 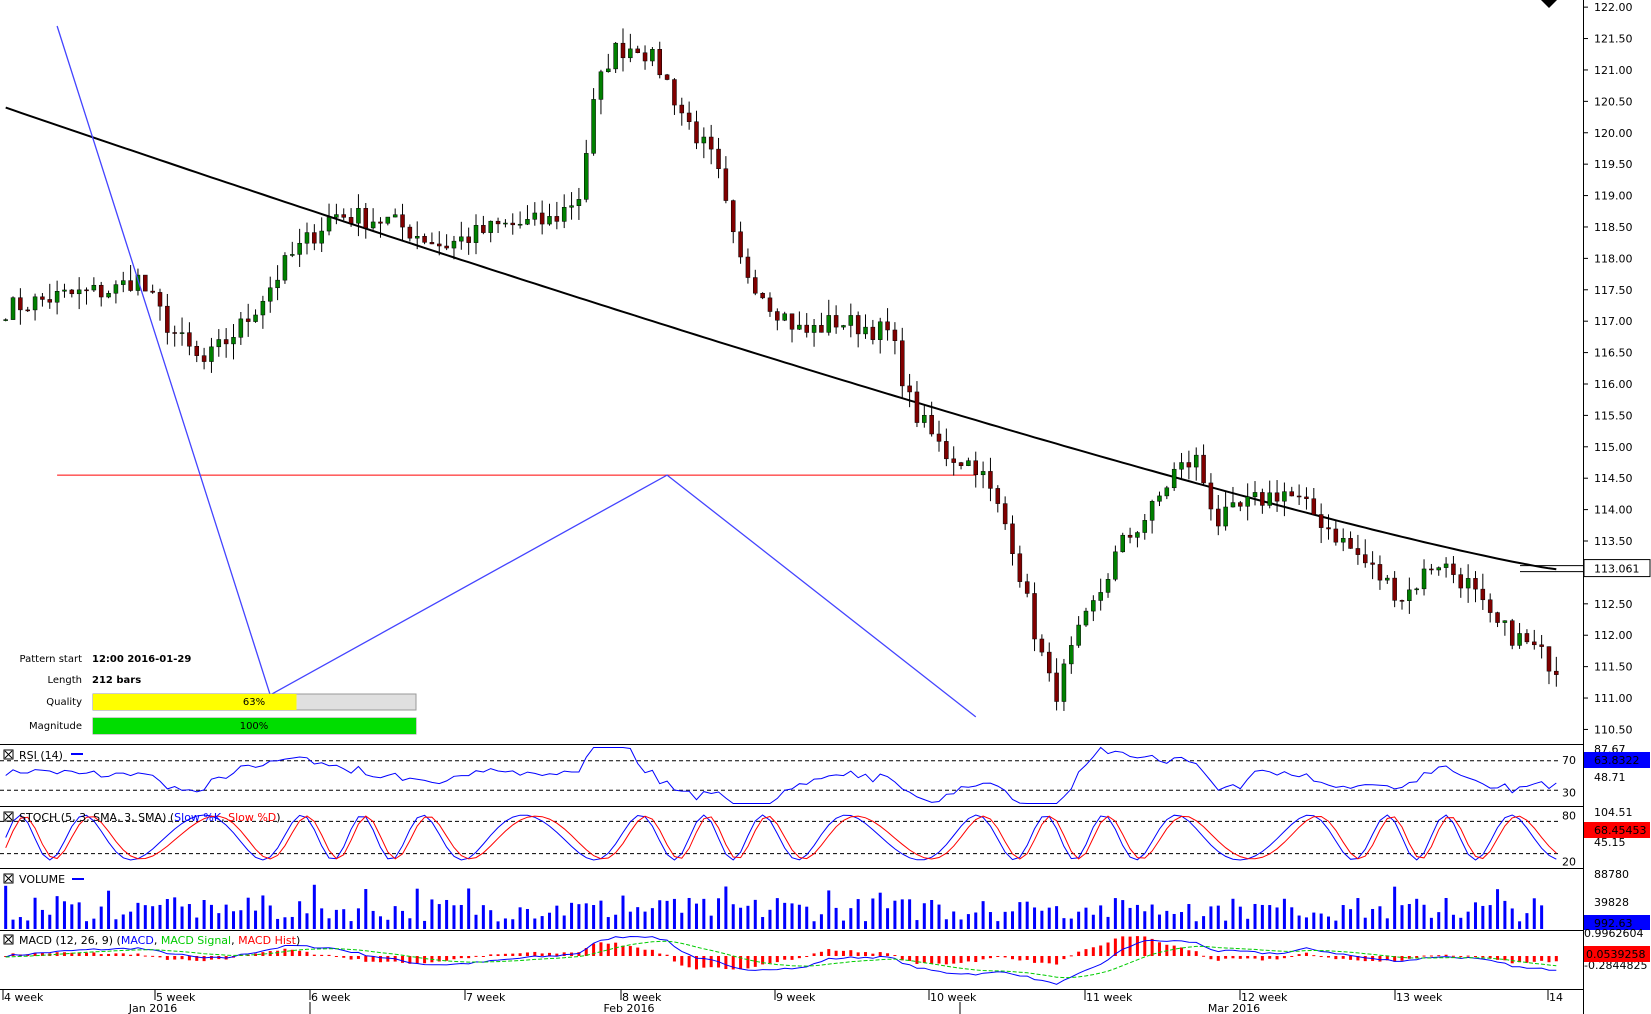 I want to click on price-tick-label: 112.50, so click(x=1613, y=604).